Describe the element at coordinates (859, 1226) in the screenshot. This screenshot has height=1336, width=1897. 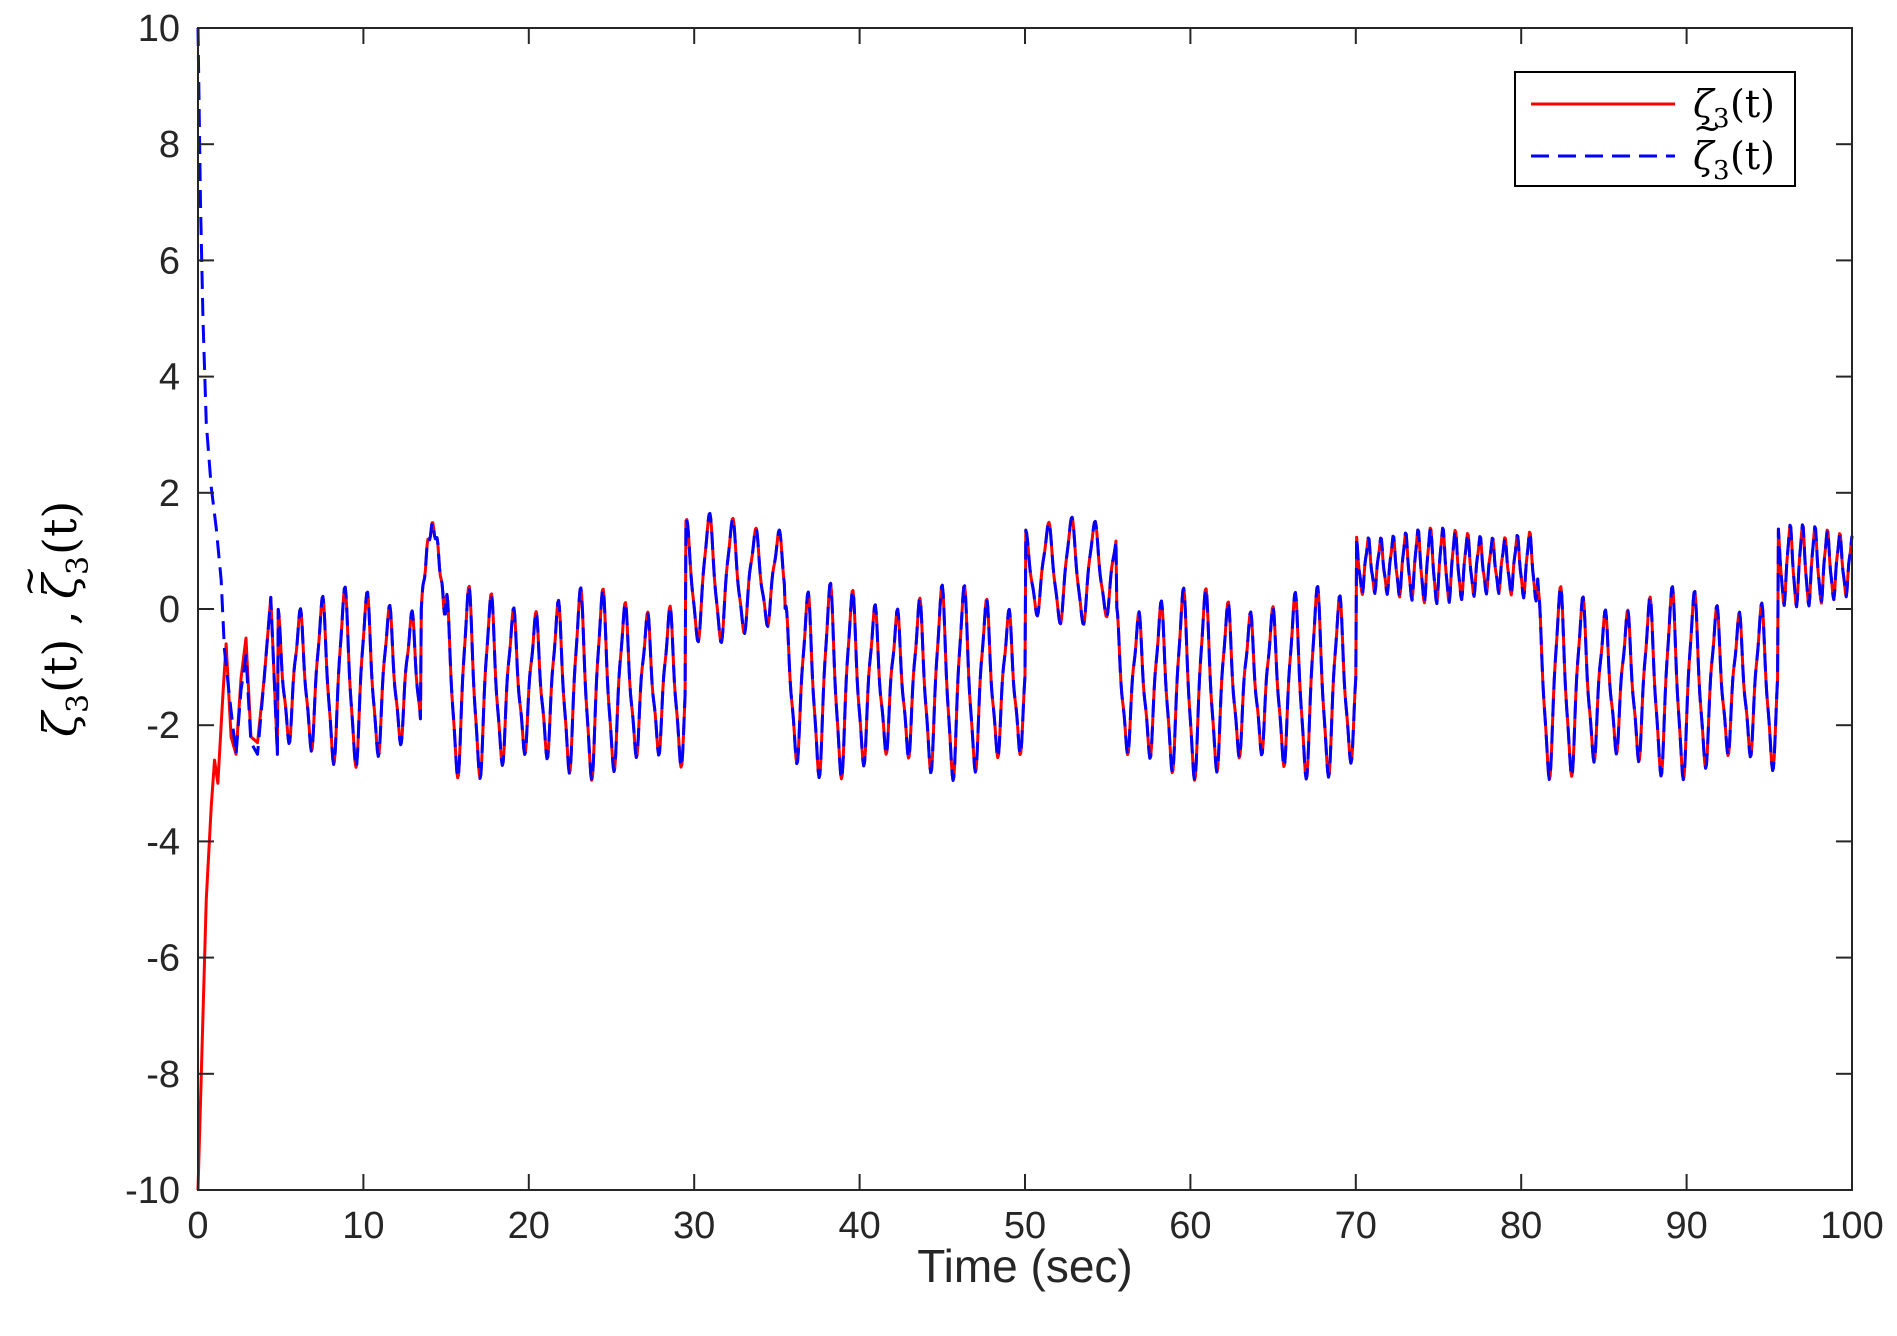
I see `x-tick-label: 40` at that location.